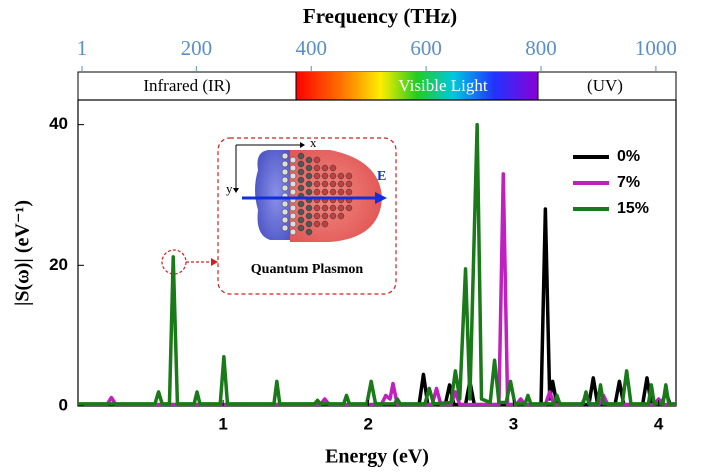  What do you see at coordinates (186, 85) in the screenshot?
I see `band-label: Infrared (IR)` at bounding box center [186, 85].